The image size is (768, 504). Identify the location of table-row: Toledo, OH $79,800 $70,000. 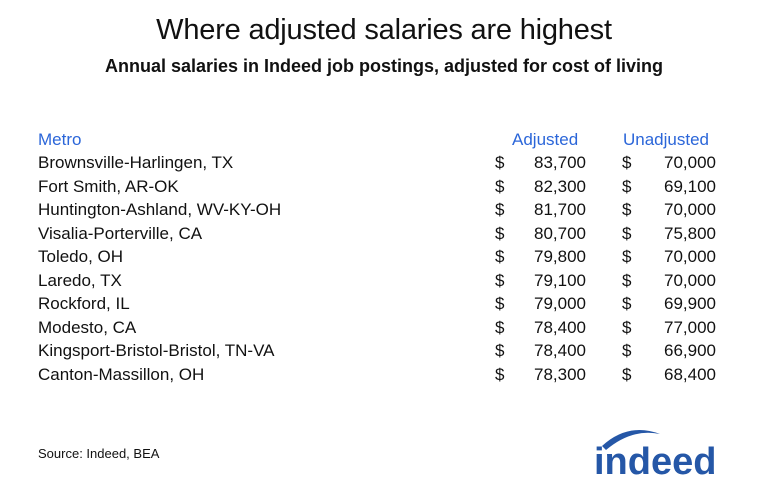
(384, 259).